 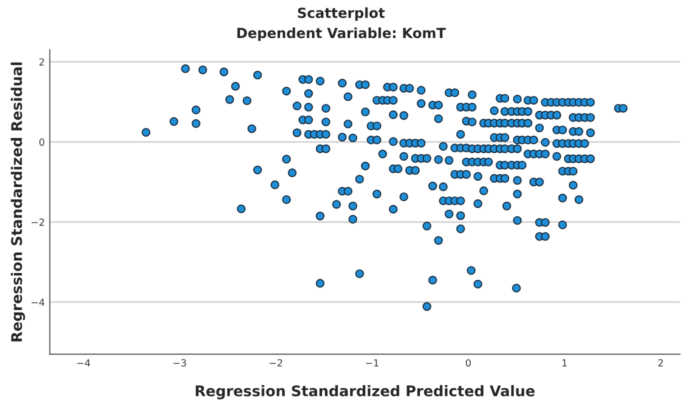 What do you see at coordinates (660, 362) in the screenshot?
I see `x-tick-label: 2` at bounding box center [660, 362].